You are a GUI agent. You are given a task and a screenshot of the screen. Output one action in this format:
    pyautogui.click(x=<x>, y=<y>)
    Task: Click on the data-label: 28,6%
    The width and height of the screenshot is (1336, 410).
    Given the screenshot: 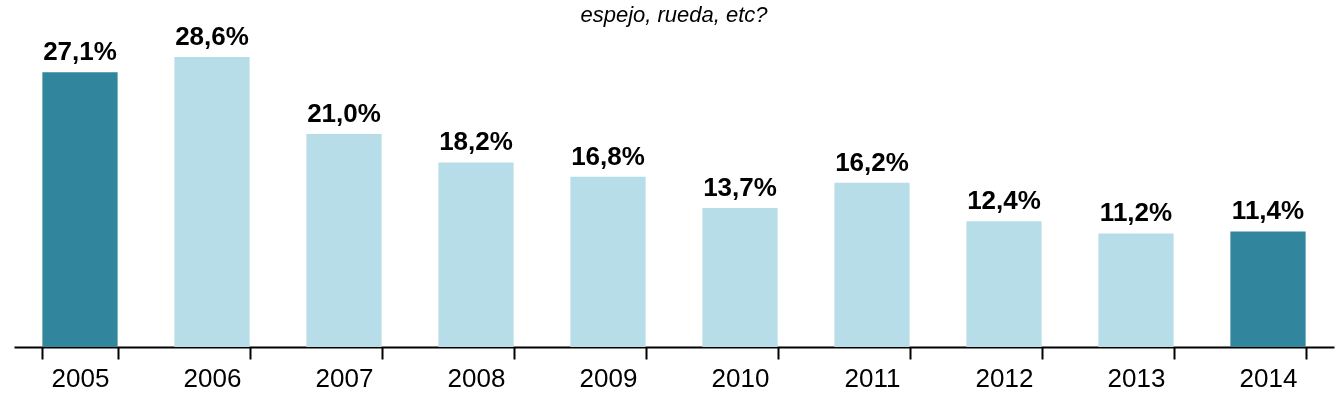 What is the action you would take?
    pyautogui.click(x=212, y=36)
    